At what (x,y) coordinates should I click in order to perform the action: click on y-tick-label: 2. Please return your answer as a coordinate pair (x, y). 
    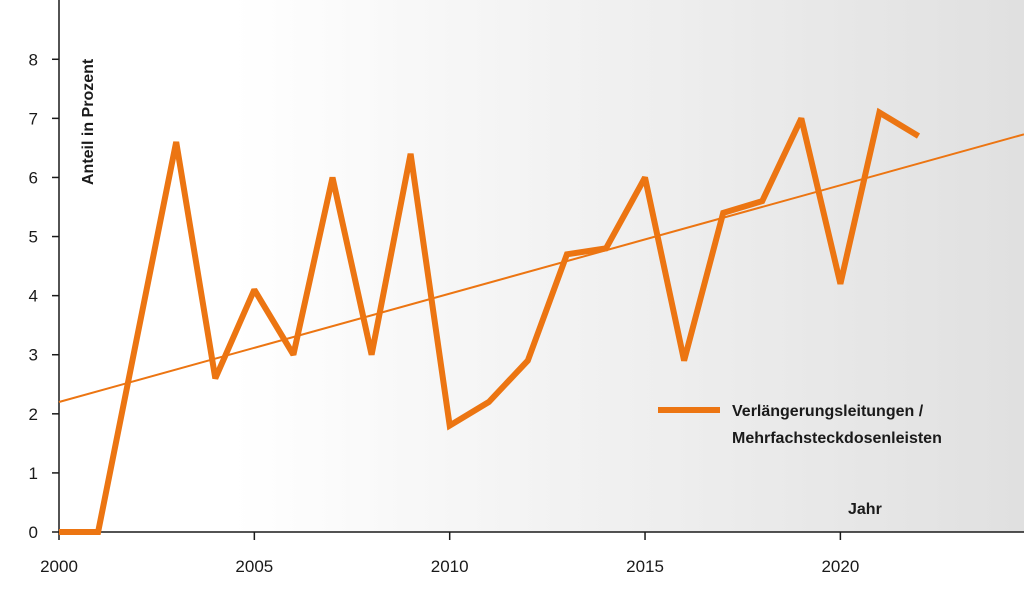
    Looking at the image, I should click on (33, 414).